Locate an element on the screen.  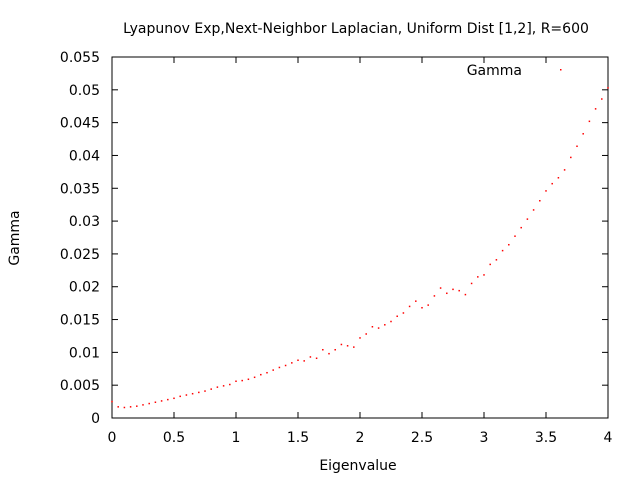
y-tick-label: 0.02 is located at coordinates (84, 288).